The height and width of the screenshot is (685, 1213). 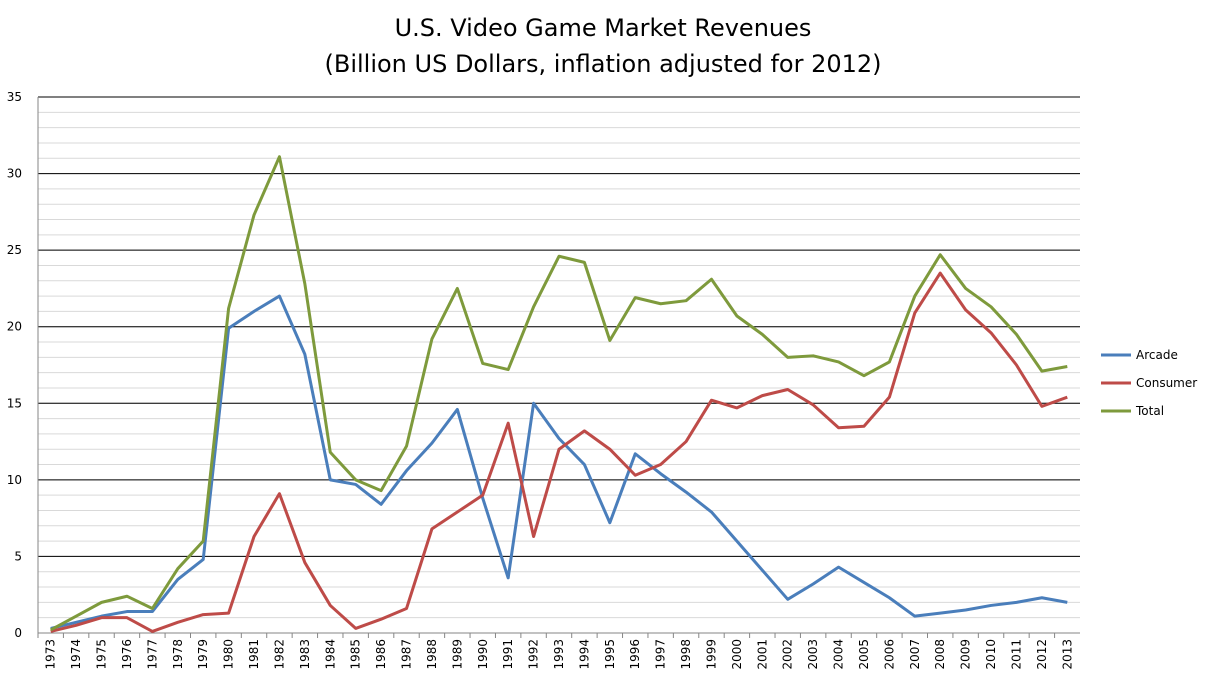 What do you see at coordinates (1166, 383) in the screenshot?
I see `legend-label: Consumer` at bounding box center [1166, 383].